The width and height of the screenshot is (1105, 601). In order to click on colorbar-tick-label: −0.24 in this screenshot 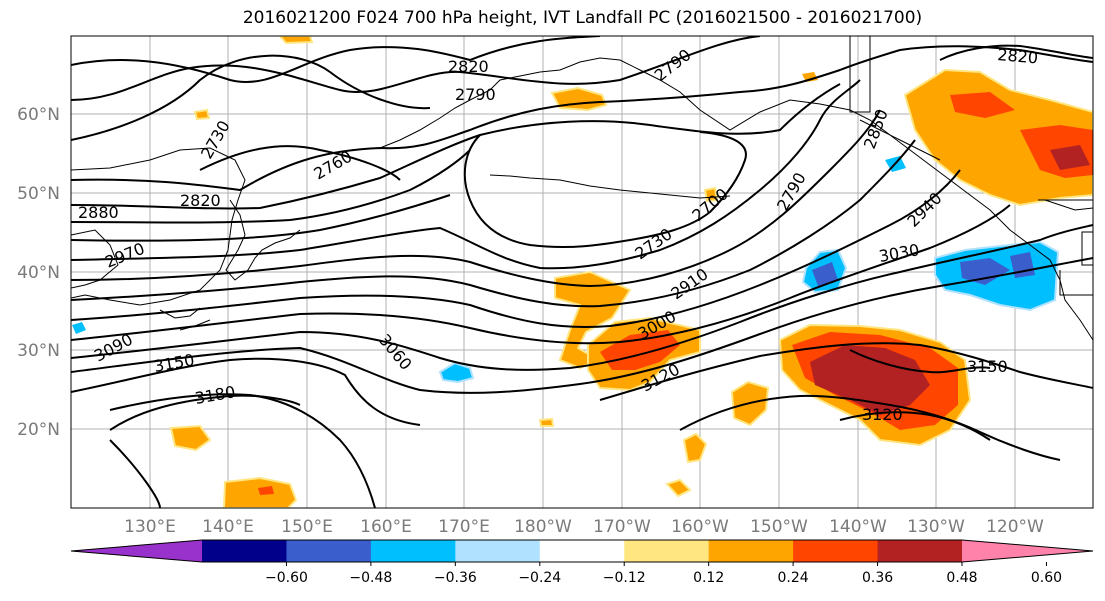, I will do `click(539, 578)`.